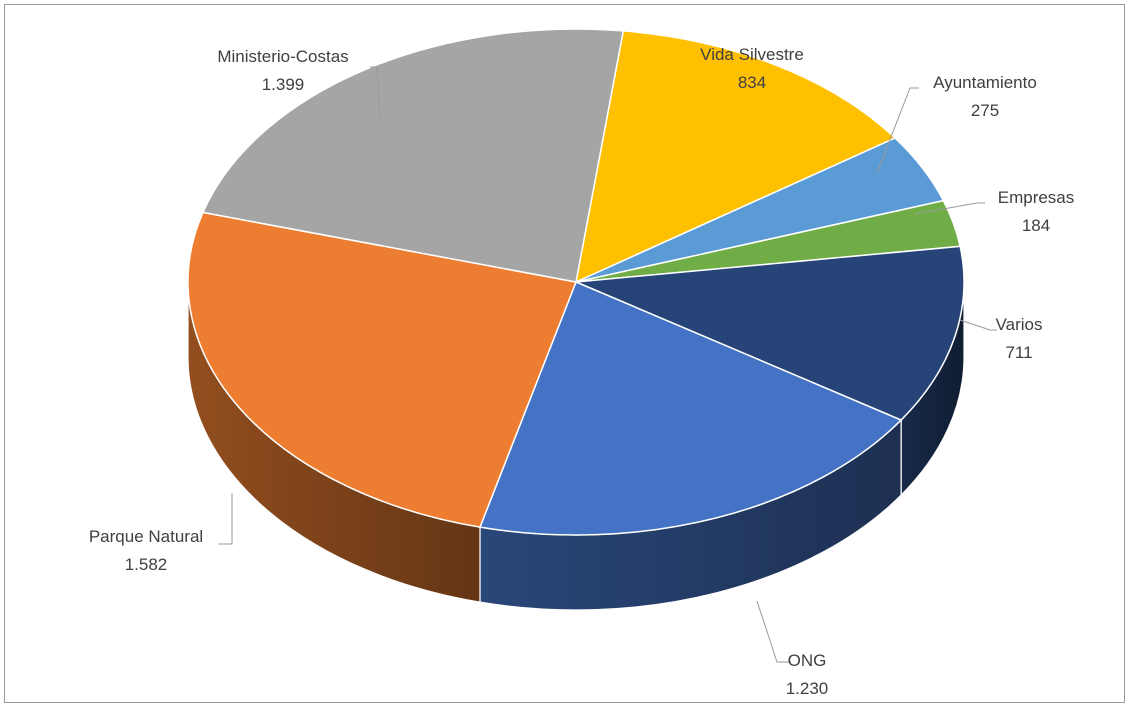 The width and height of the screenshot is (1131, 709). What do you see at coordinates (897, 130) in the screenshot?
I see `leader-line-ayuntamiento` at bounding box center [897, 130].